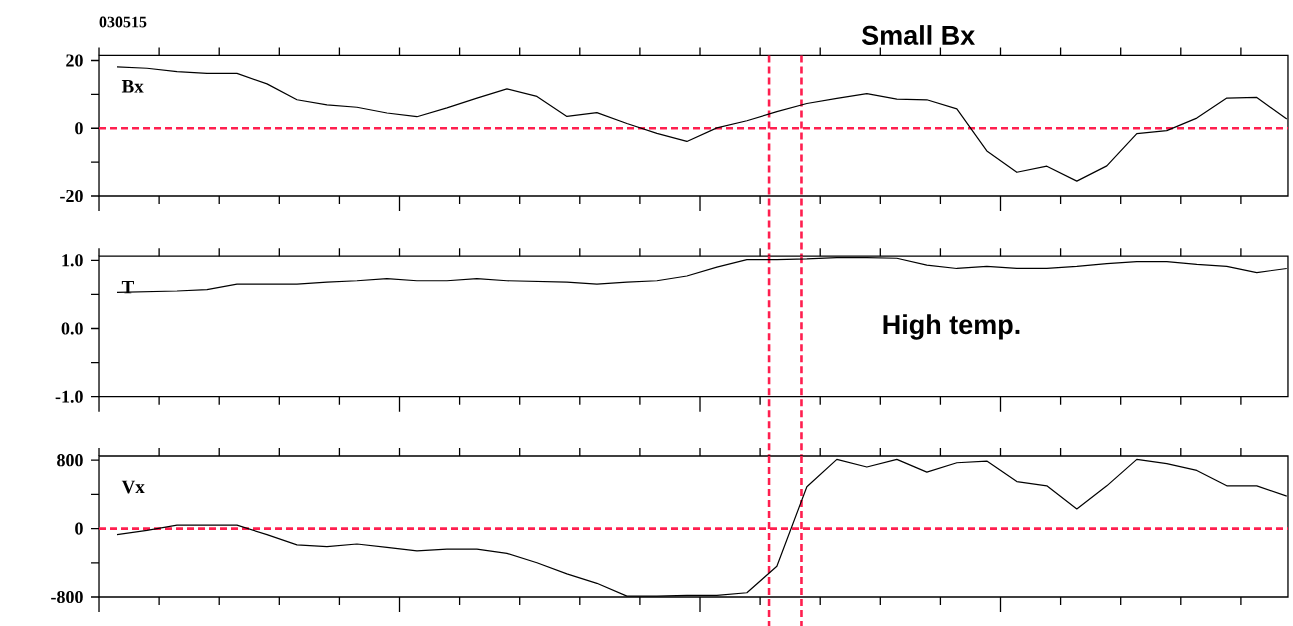 This screenshot has width=1293, height=626. I want to click on y-tick-label: 20, so click(74, 60).